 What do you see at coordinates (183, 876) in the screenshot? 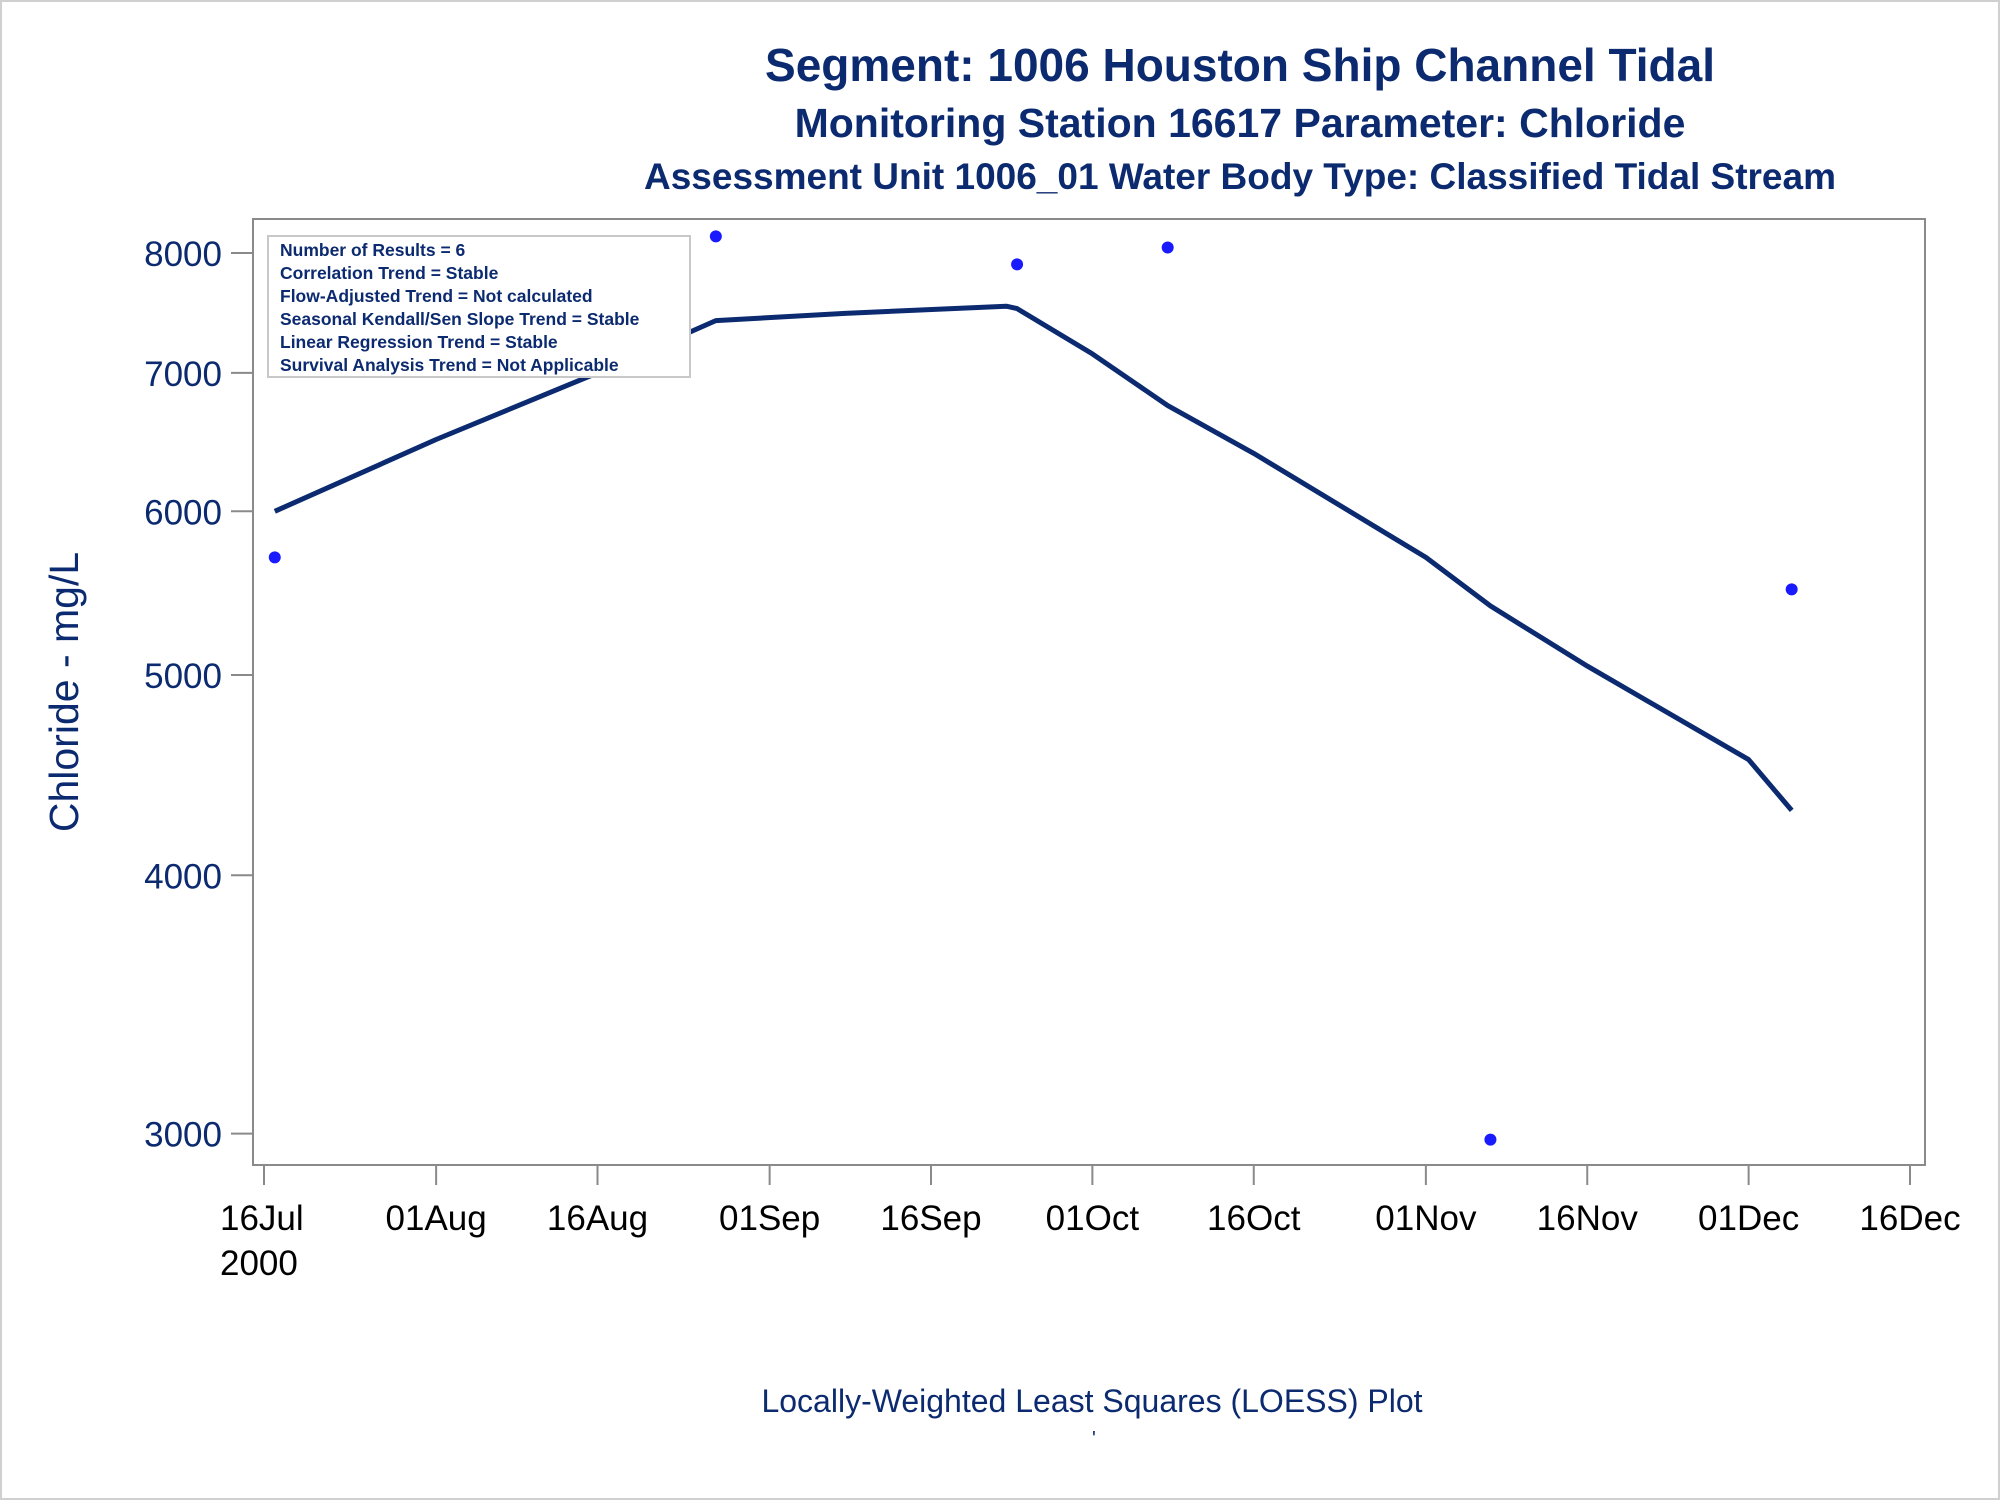
I see `y-tick-label: 4000` at bounding box center [183, 876].